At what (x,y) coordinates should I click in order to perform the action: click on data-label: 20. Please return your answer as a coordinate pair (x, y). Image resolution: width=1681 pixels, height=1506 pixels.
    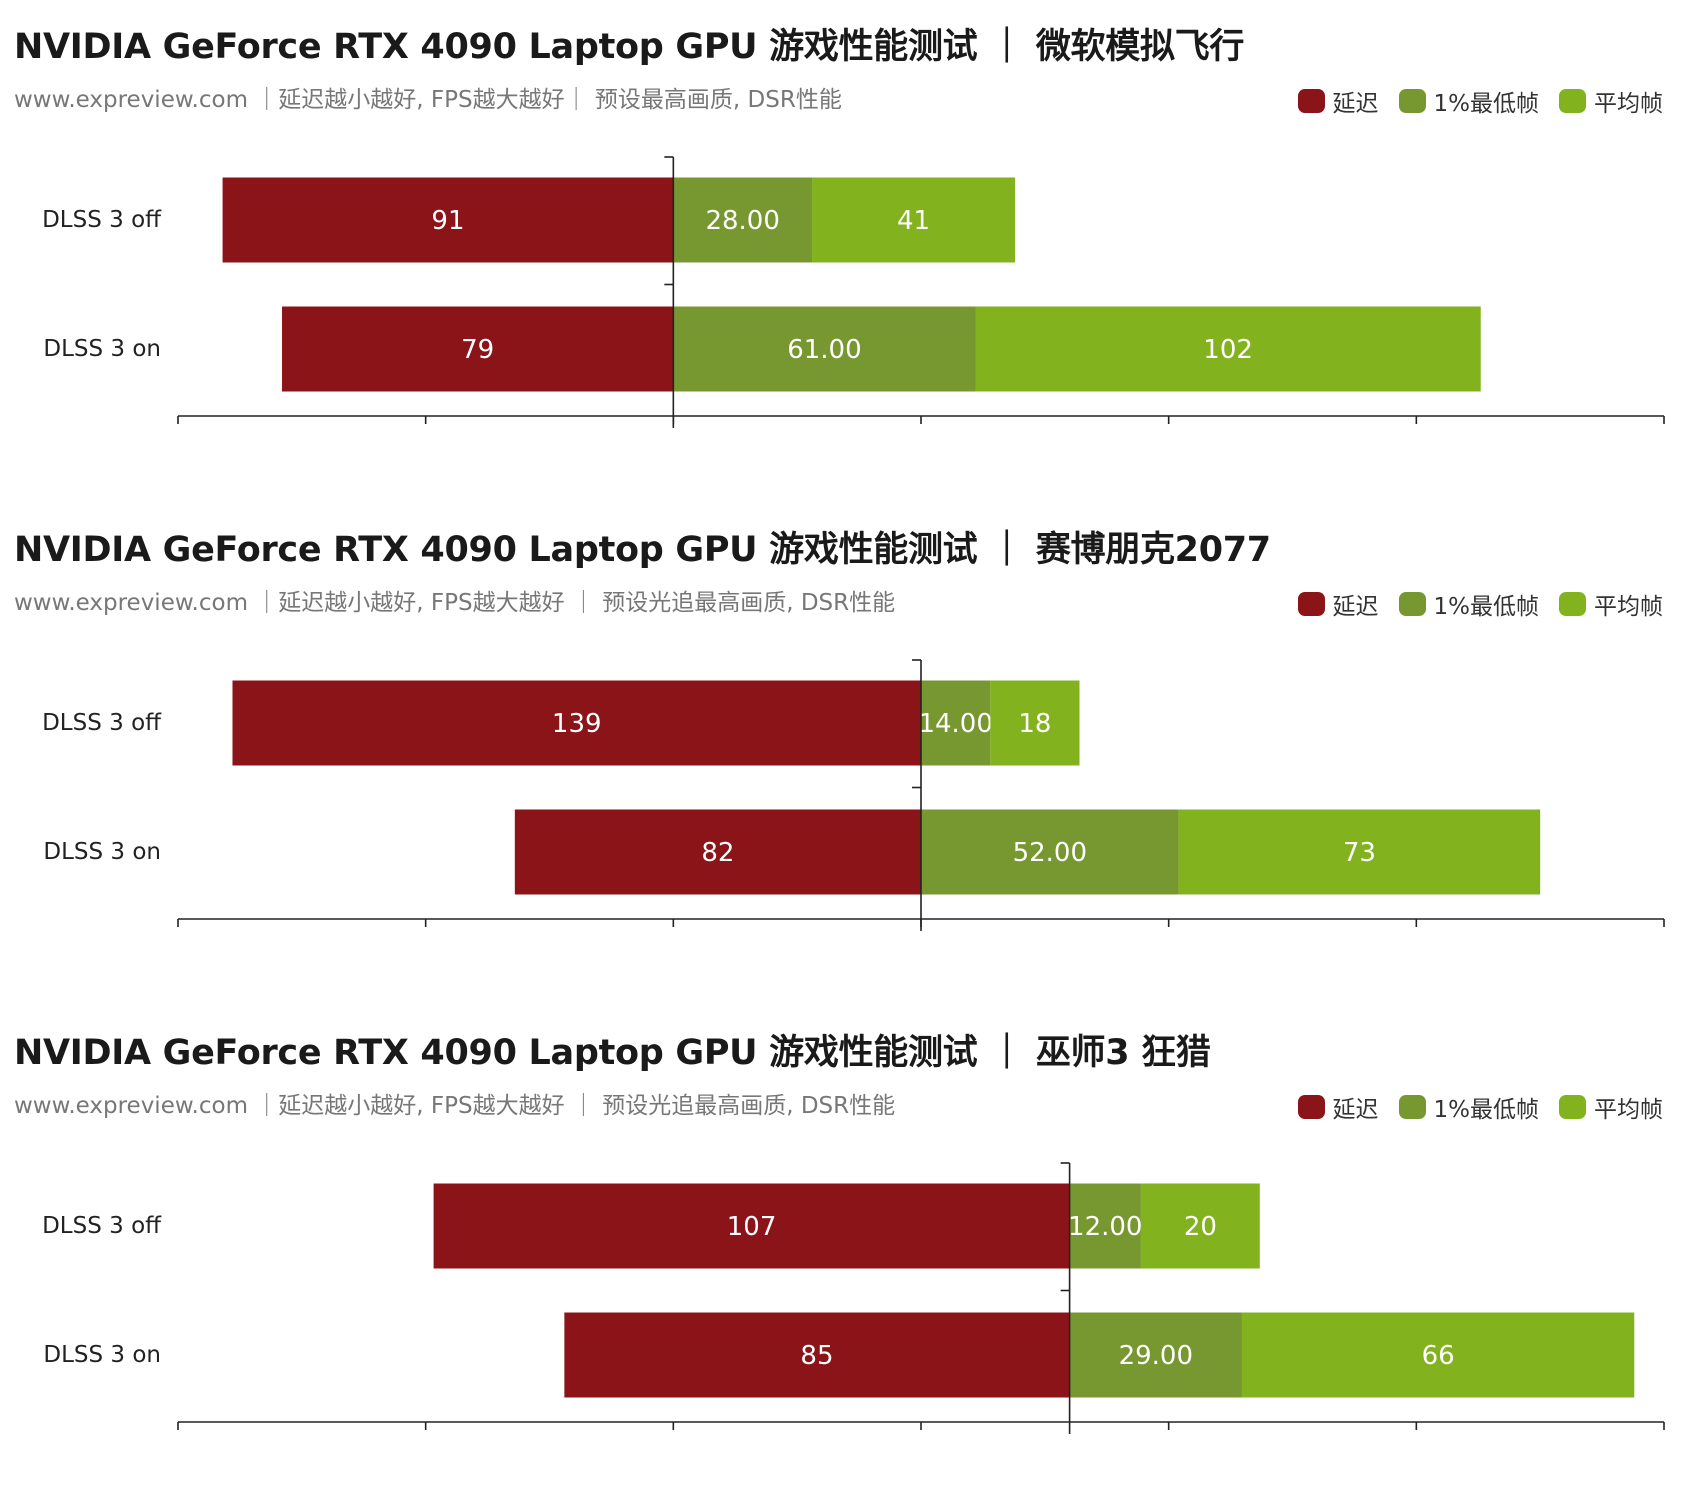
    Looking at the image, I should click on (1200, 1227).